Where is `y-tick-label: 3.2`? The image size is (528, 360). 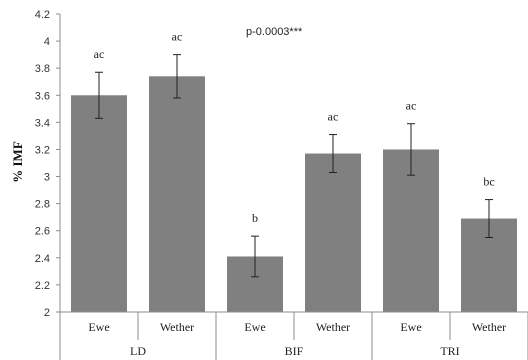 y-tick-label: 3.2 is located at coordinates (42, 150).